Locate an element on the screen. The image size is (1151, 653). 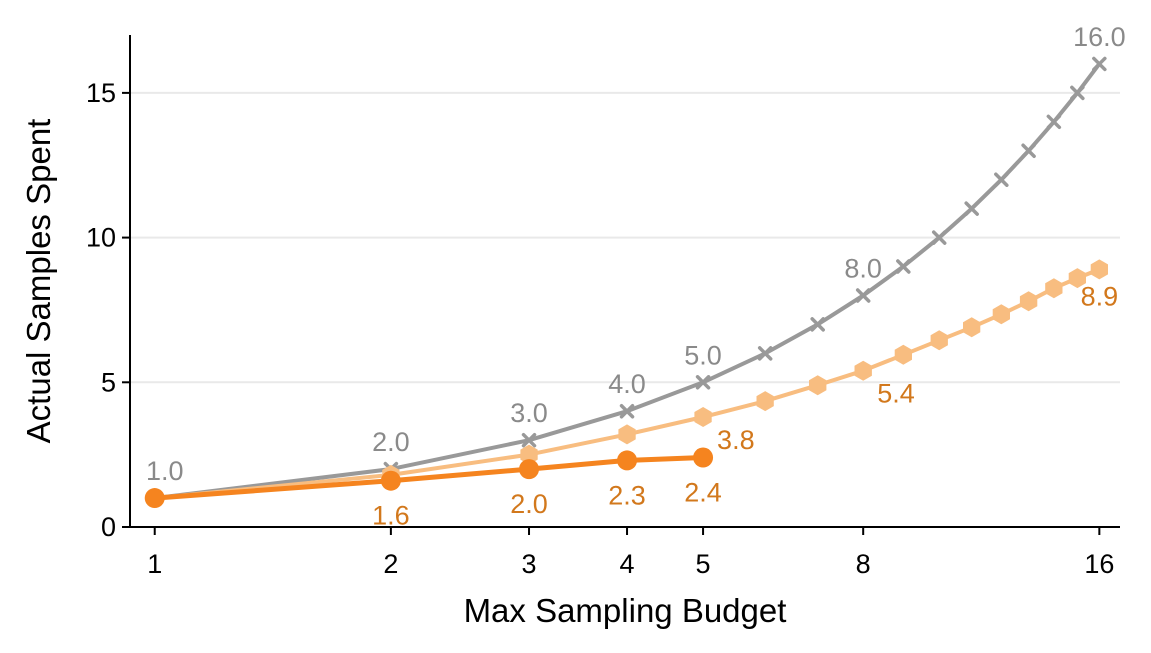
x-tick-label: 2 is located at coordinates (390, 564).